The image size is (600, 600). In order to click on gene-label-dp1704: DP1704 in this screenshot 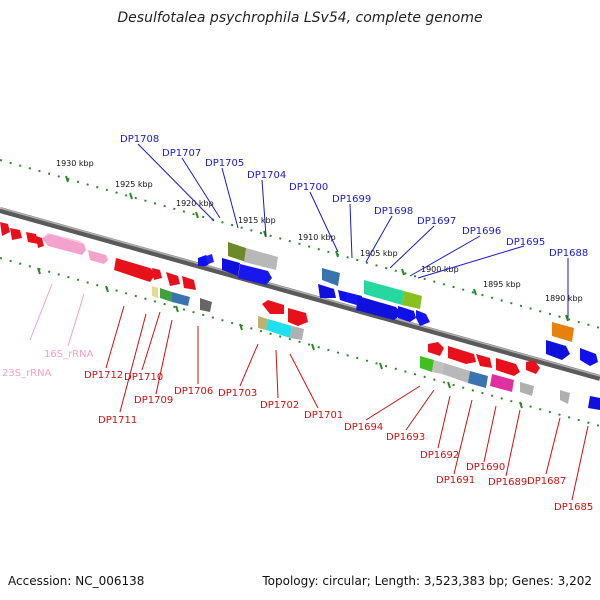, I will do `click(266, 175)`.